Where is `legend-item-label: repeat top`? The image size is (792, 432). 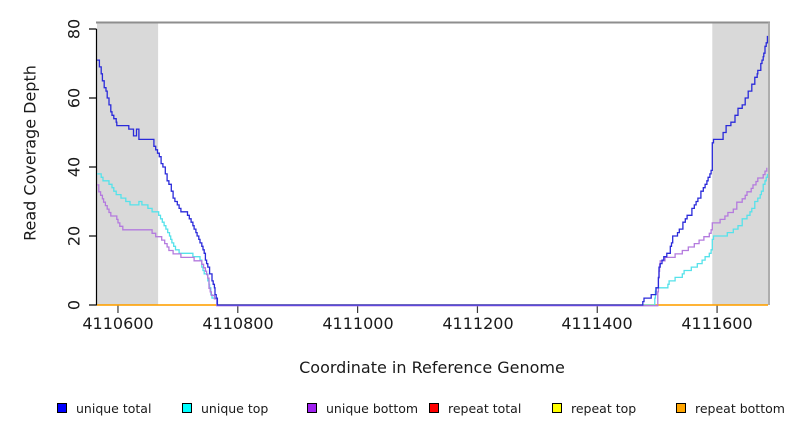
legend-item-label: repeat top is located at coordinates (604, 408).